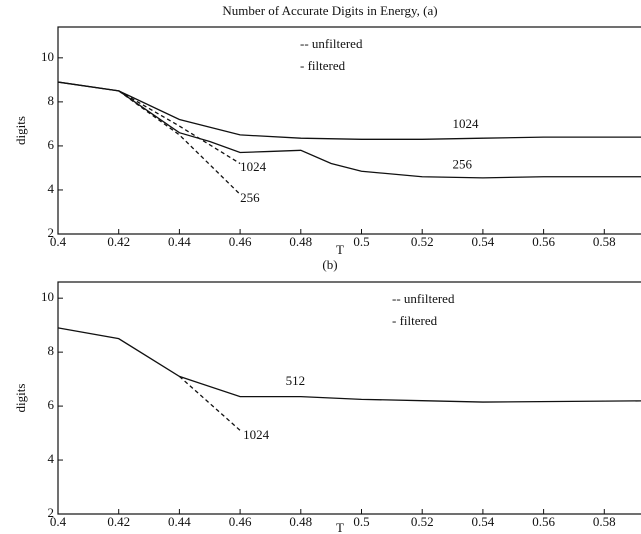  I want to click on chart-title: Number of Accurate Digits in Energy, (a), so click(329, 10).